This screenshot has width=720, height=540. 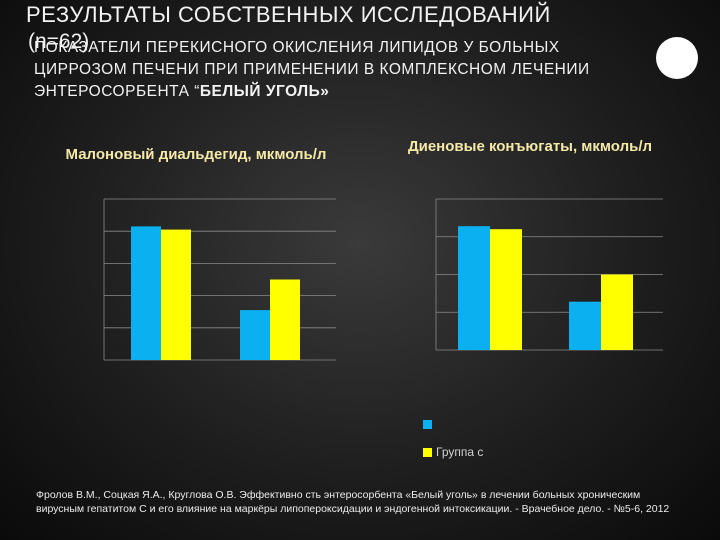 I want to click on chart-title-mda: Малоновый диальдегид, мкмоль/л, so click(x=196, y=154).